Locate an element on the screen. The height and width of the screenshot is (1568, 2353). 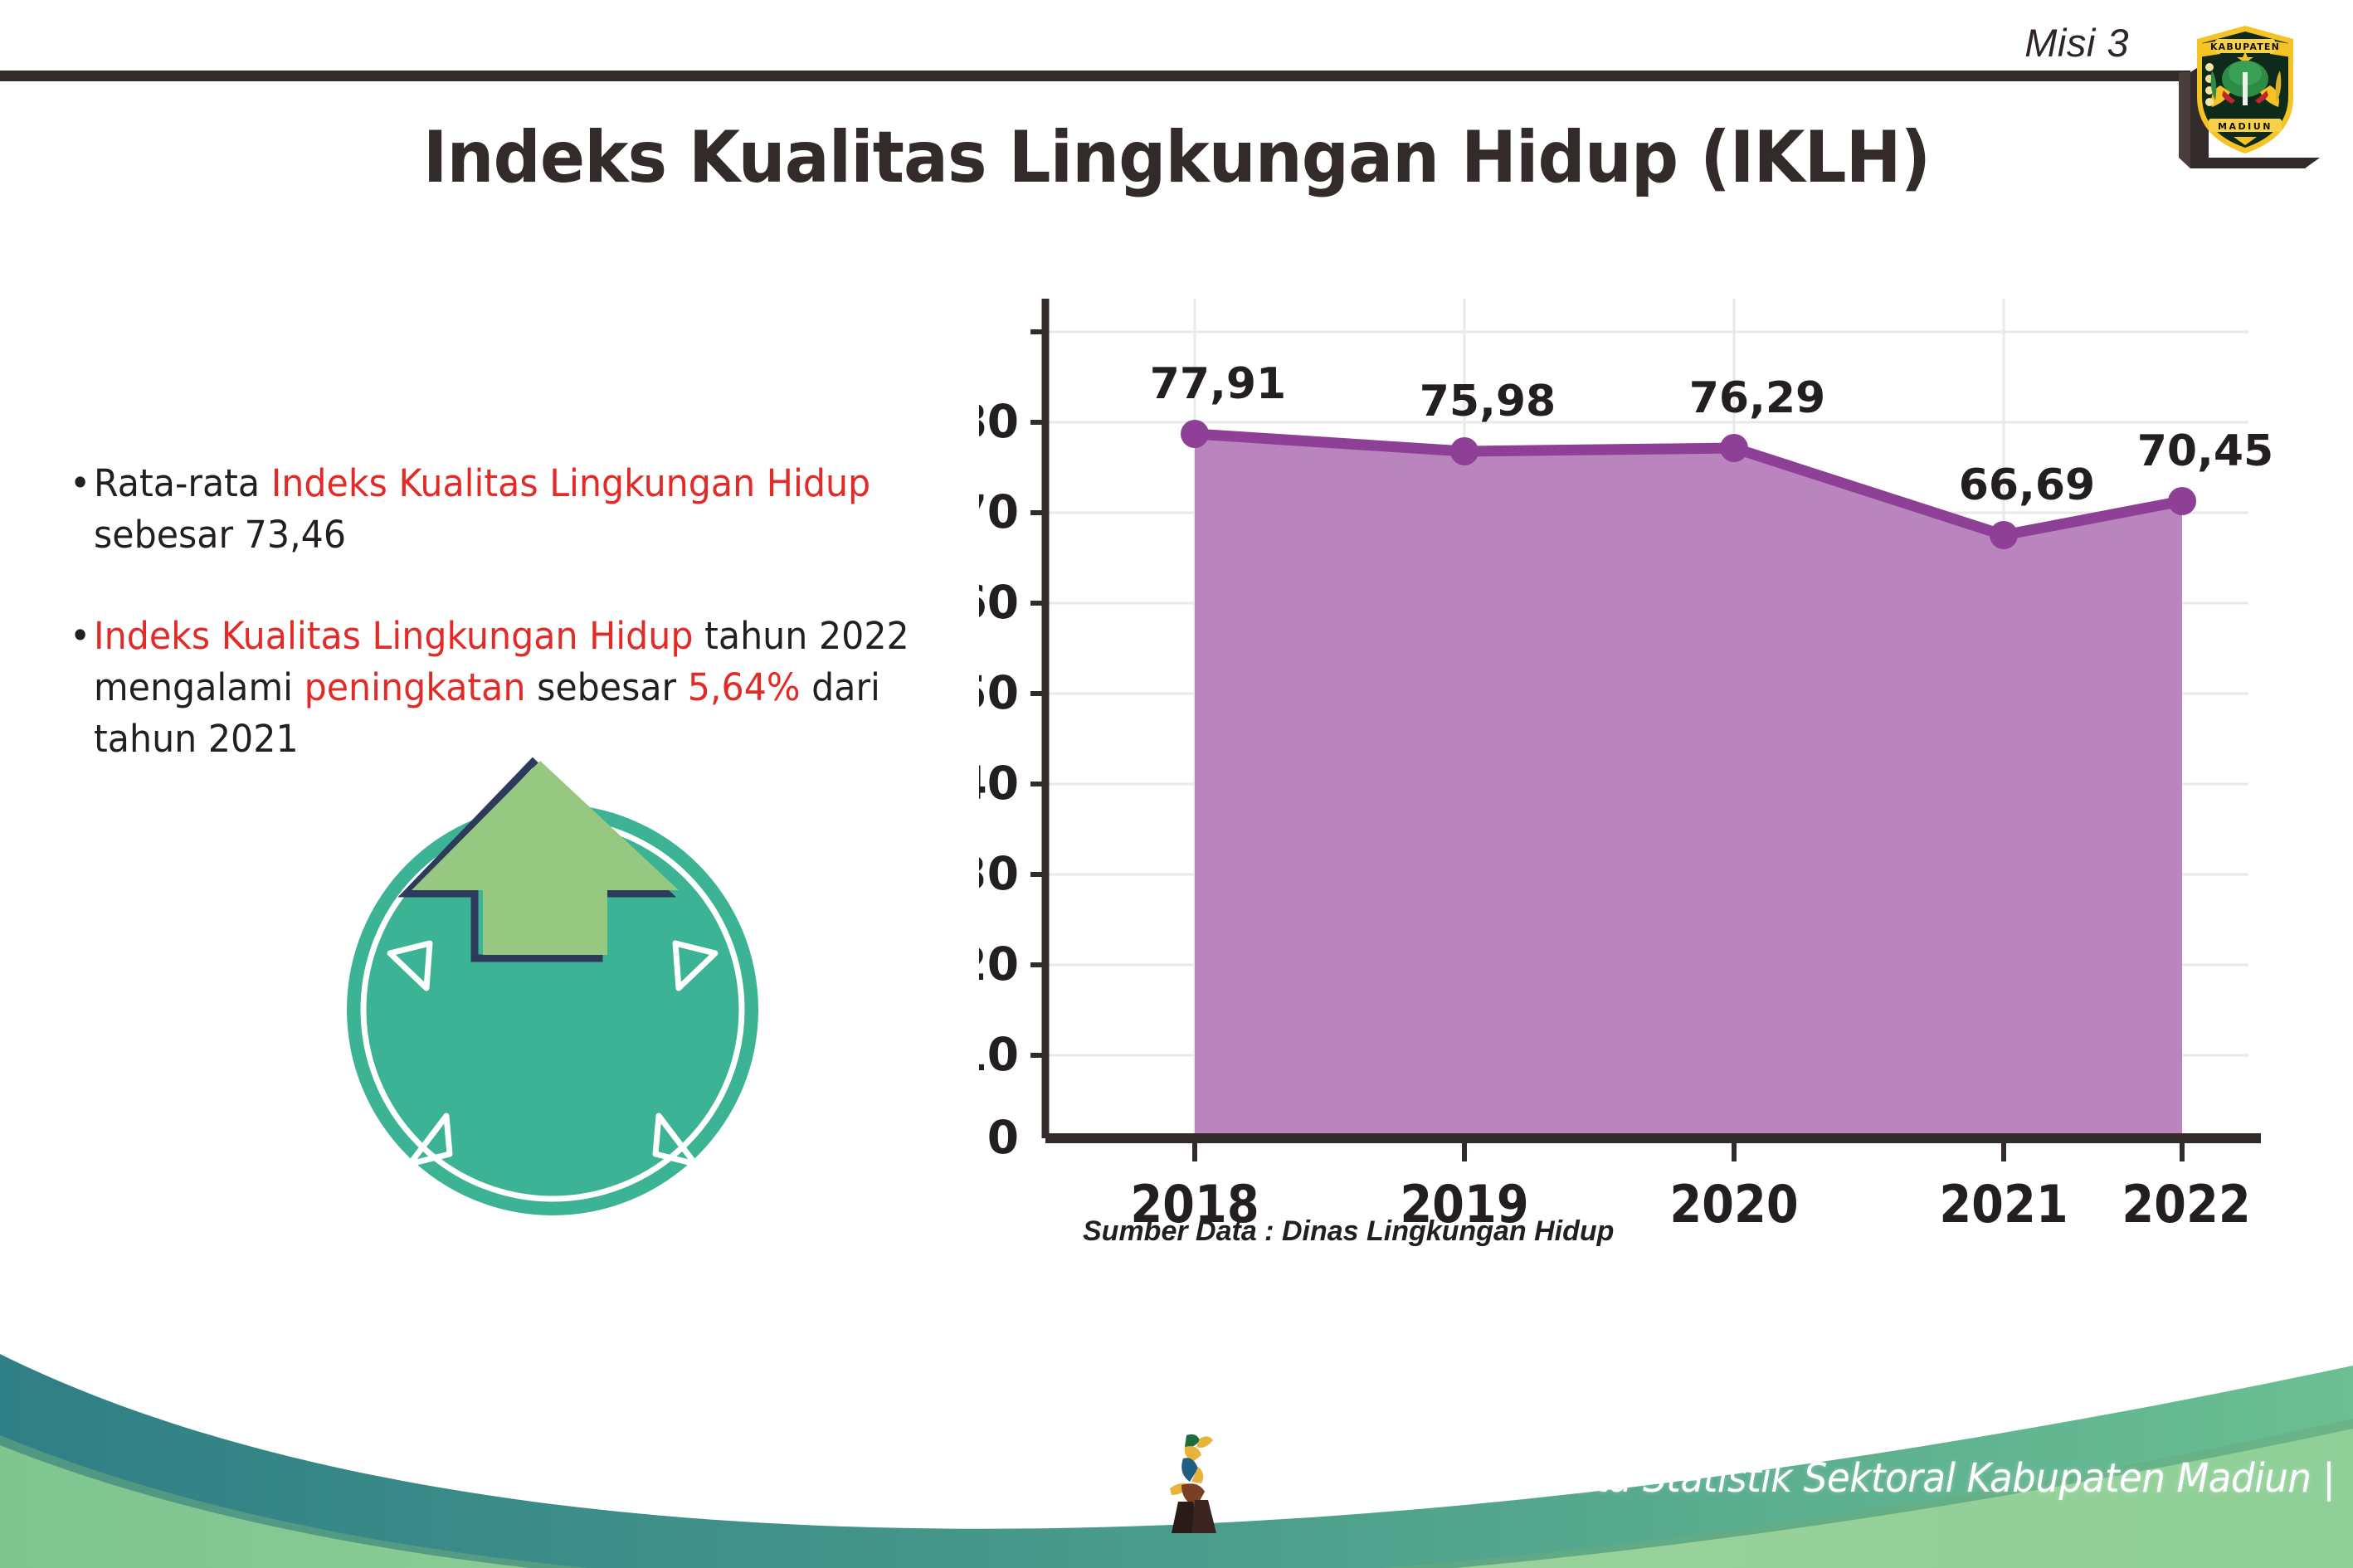
bullet-segment: tahun 2022 mengalami is located at coordinates (501, 662).